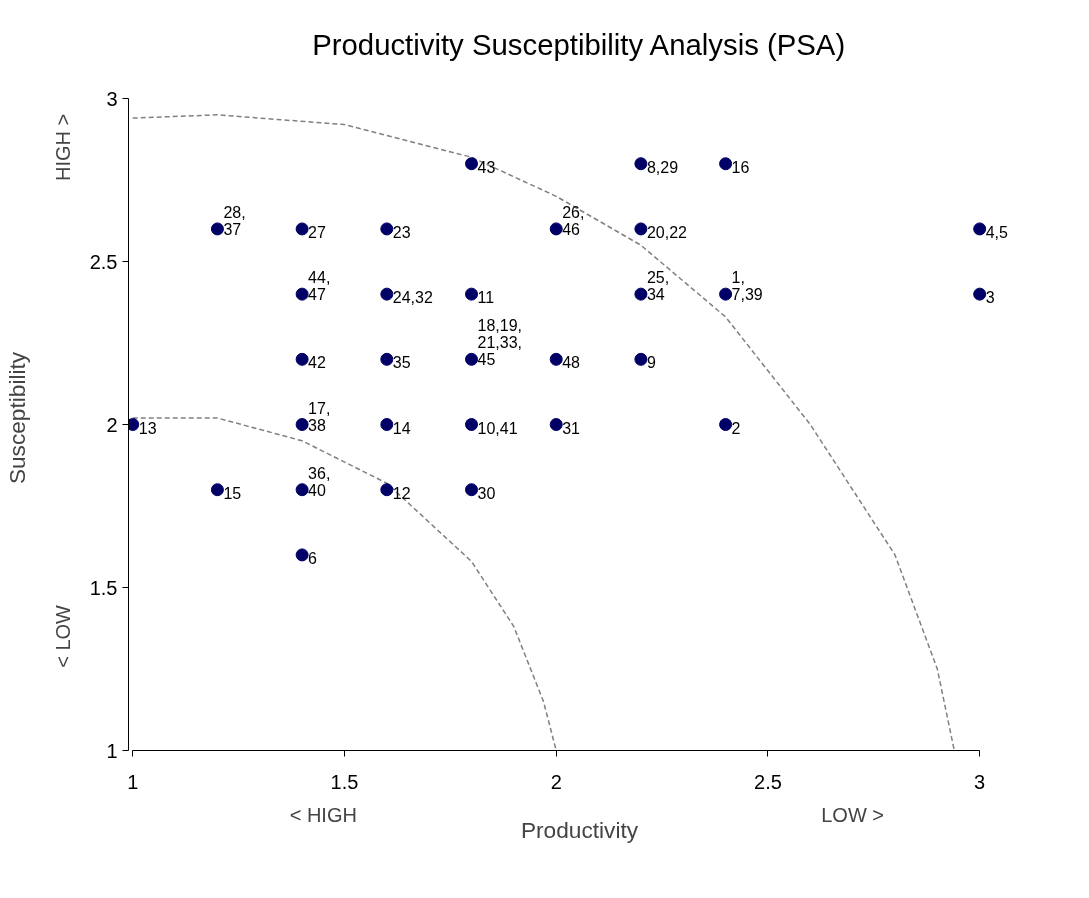  Describe the element at coordinates (232, 493) in the screenshot. I see `annotation: 15` at that location.